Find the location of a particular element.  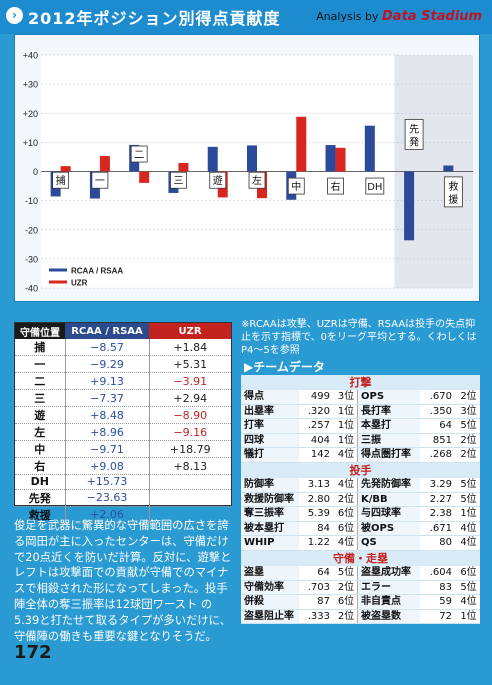

team-data-row: 守備効率 .703 2位 エラー 83 5位 is located at coordinates (360, 588).